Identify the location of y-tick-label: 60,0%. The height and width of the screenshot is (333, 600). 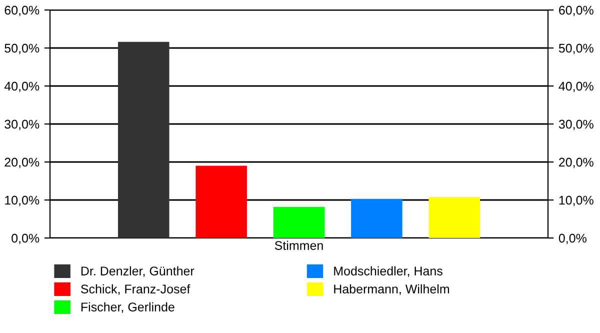
(22, 11).